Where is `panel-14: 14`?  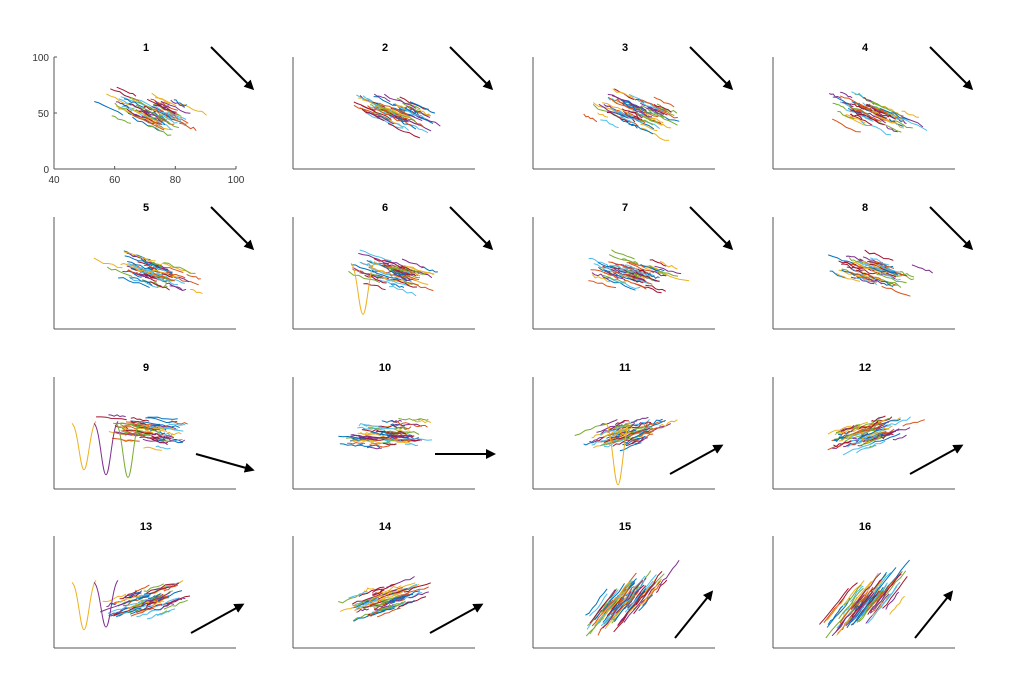 panel-14: 14 is located at coordinates (388, 585).